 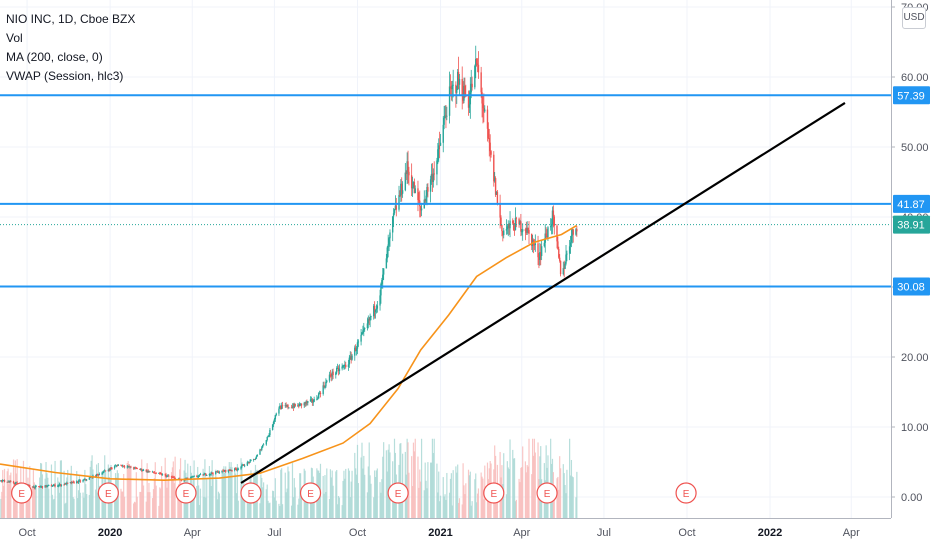 I want to click on legend-volume: Vol, so click(x=14, y=38).